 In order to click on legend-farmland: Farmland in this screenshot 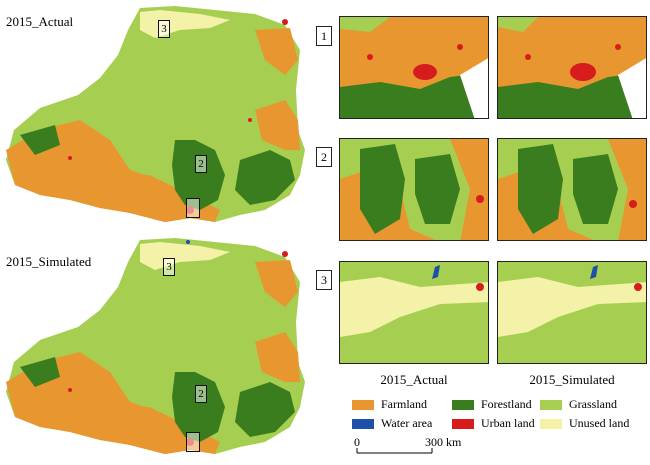, I will do `click(389, 404)`.